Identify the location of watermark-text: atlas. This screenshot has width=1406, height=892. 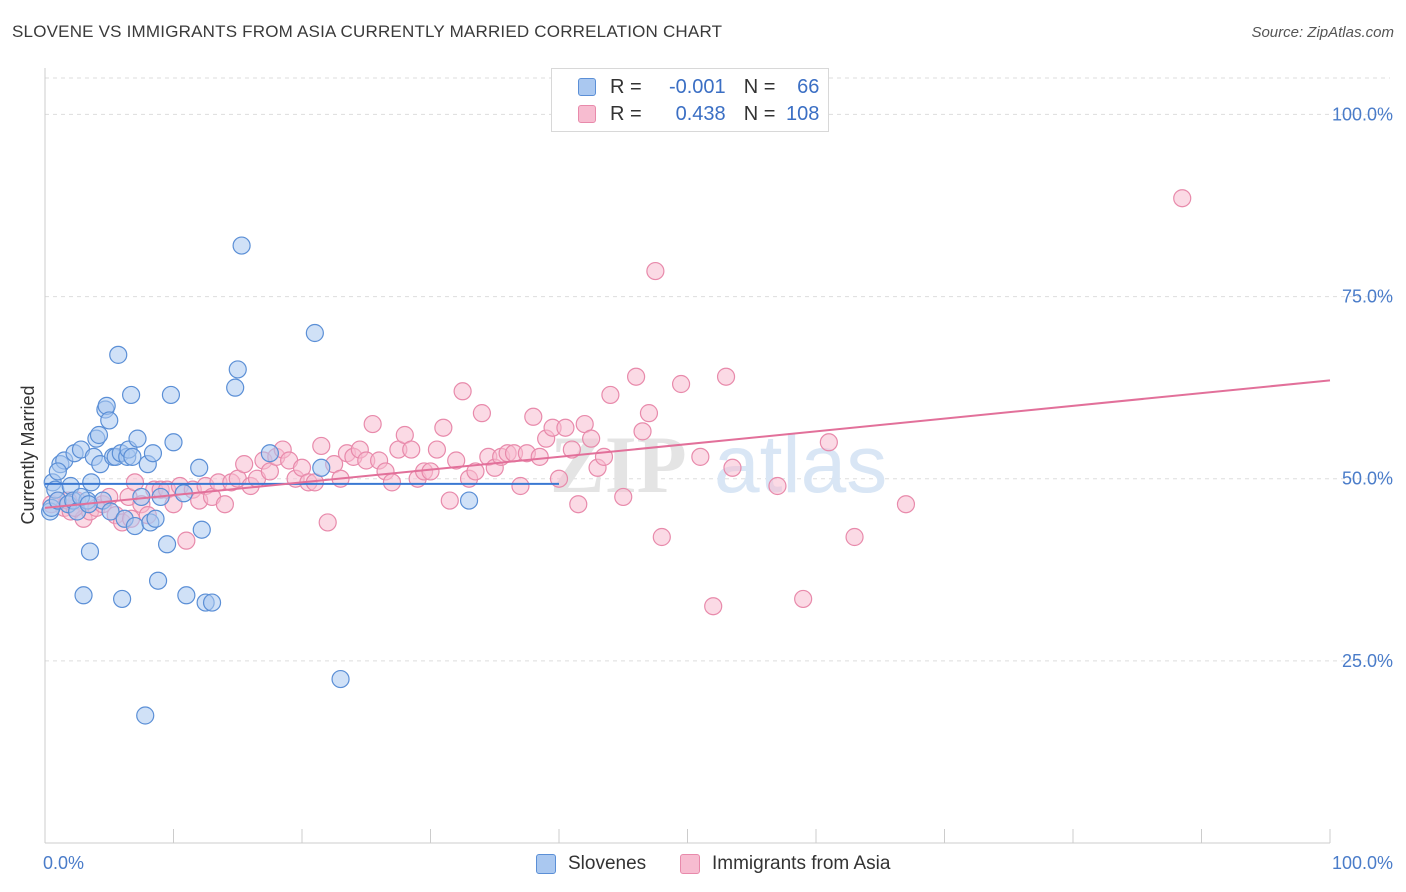
(800, 464).